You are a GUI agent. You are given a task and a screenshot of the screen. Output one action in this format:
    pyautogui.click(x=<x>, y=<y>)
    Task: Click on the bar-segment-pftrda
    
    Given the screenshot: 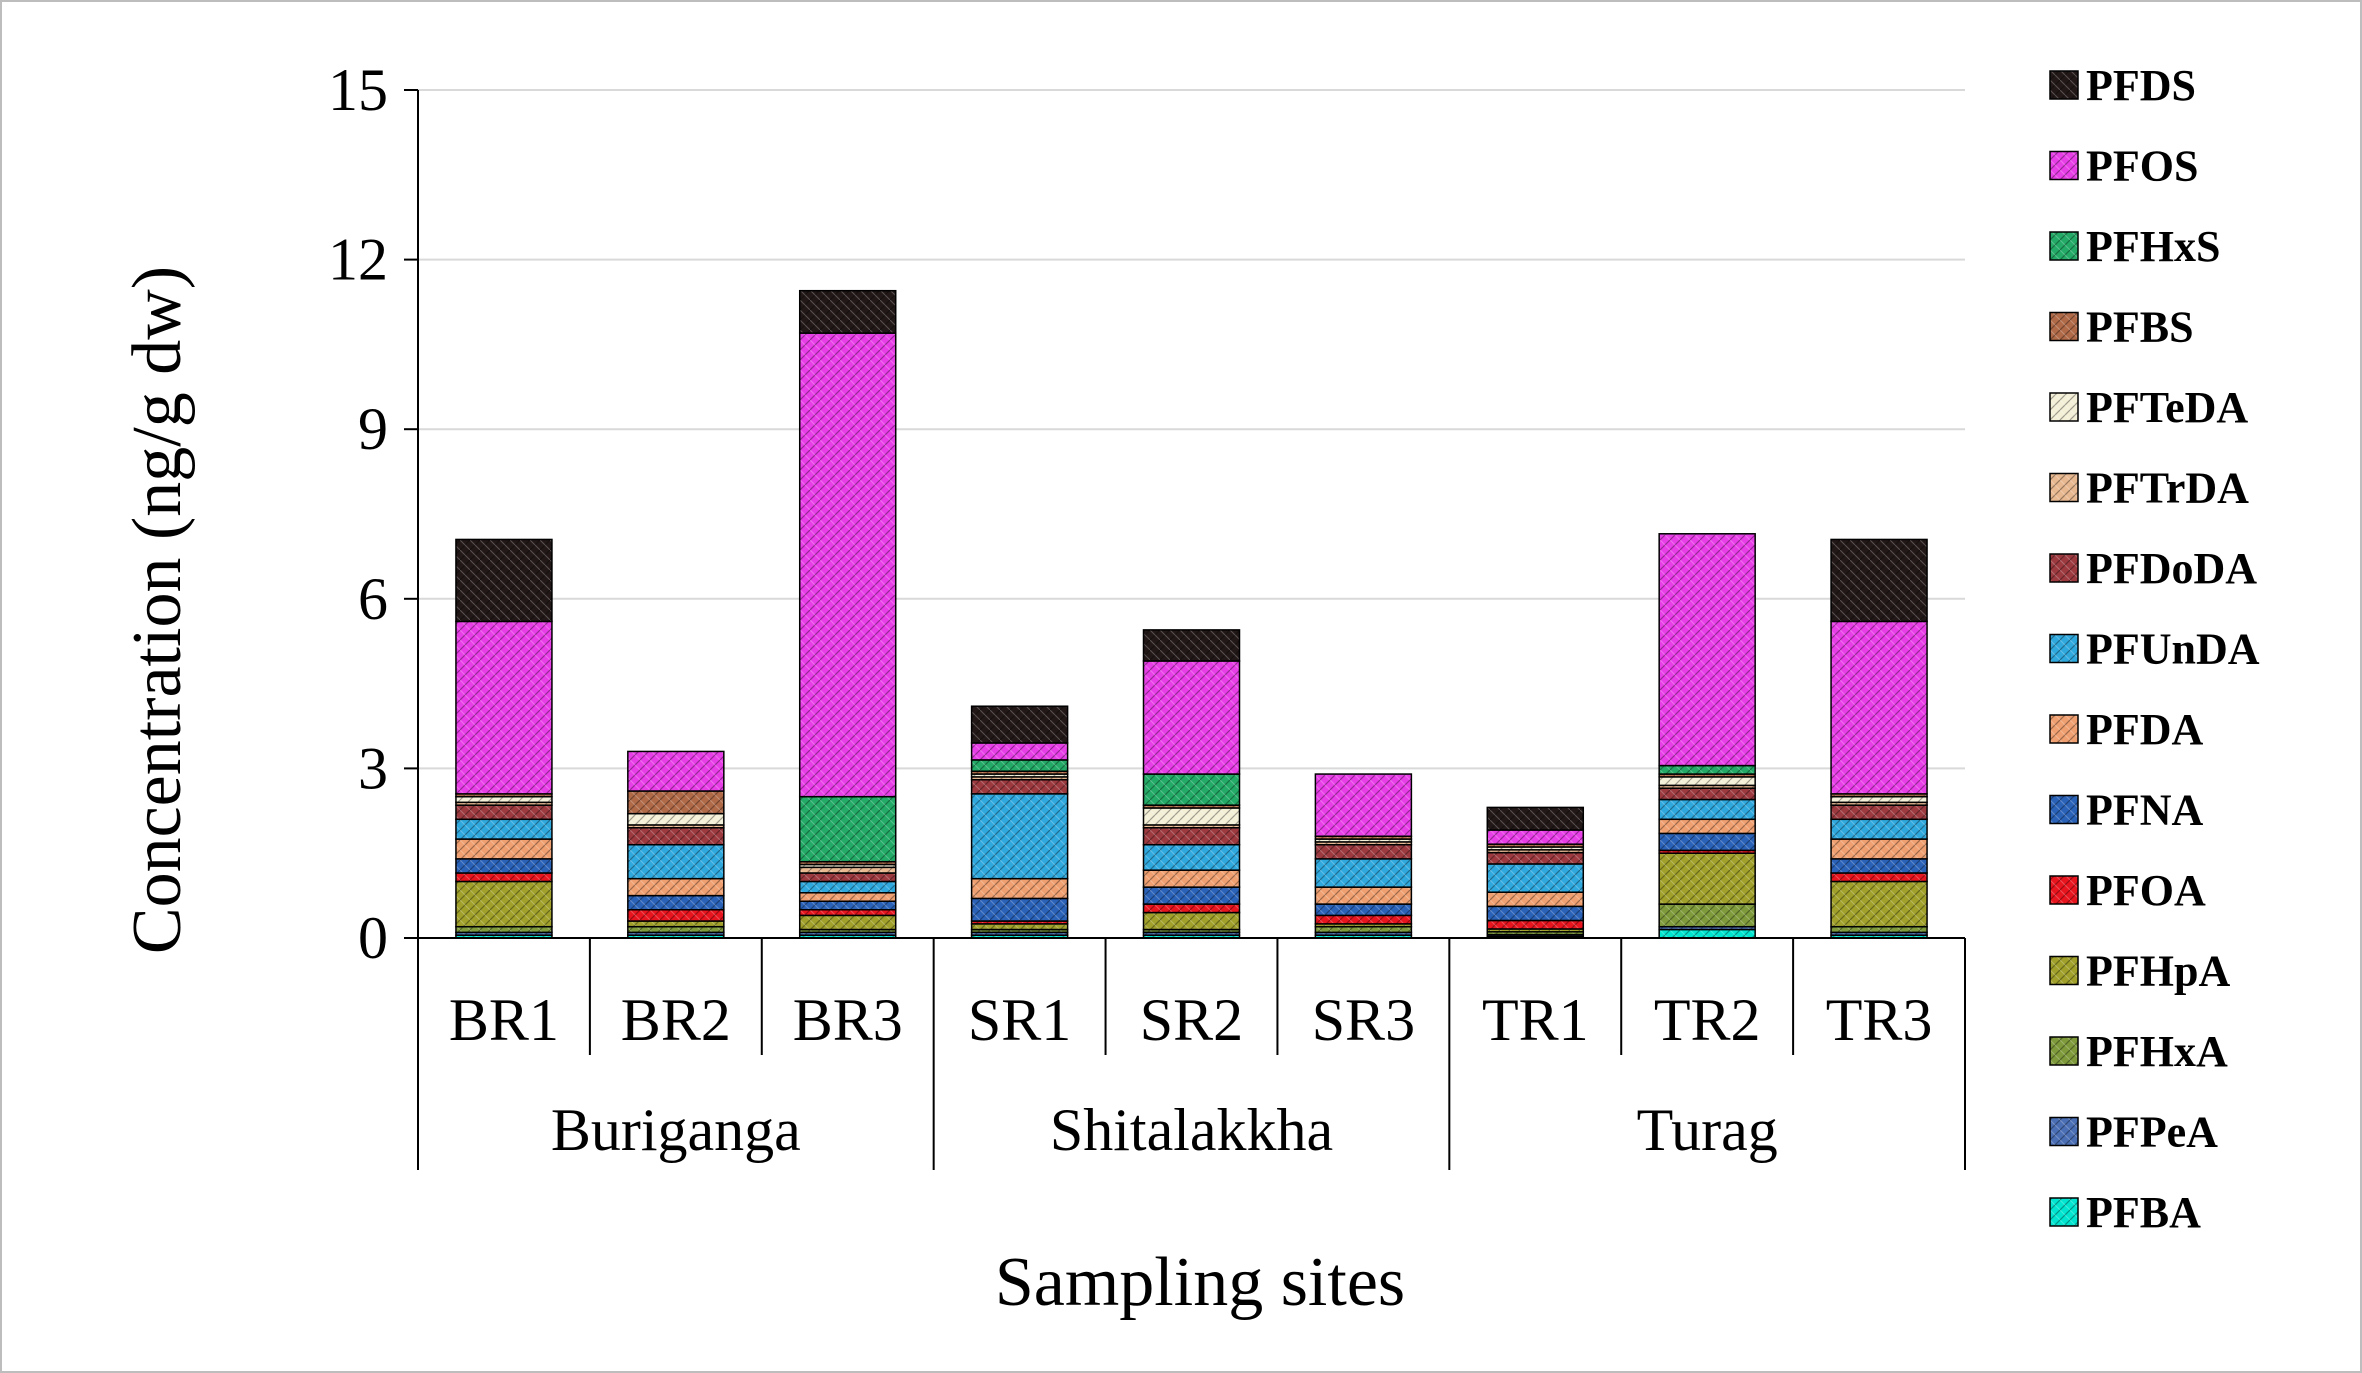 What is the action you would take?
    pyautogui.click(x=847, y=870)
    